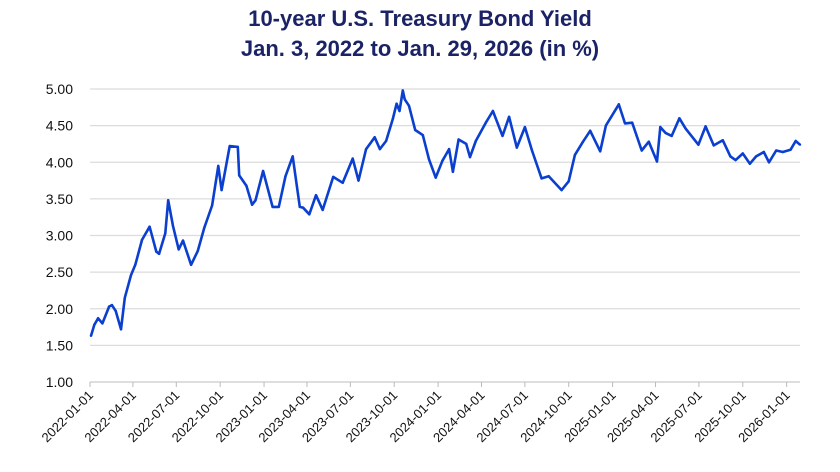 This screenshot has height=472, width=840. Describe the element at coordinates (420, 48) in the screenshot. I see `chart-subtitle: Jan. 3, 2022 to Jan. 29, 2026 (in %)` at that location.